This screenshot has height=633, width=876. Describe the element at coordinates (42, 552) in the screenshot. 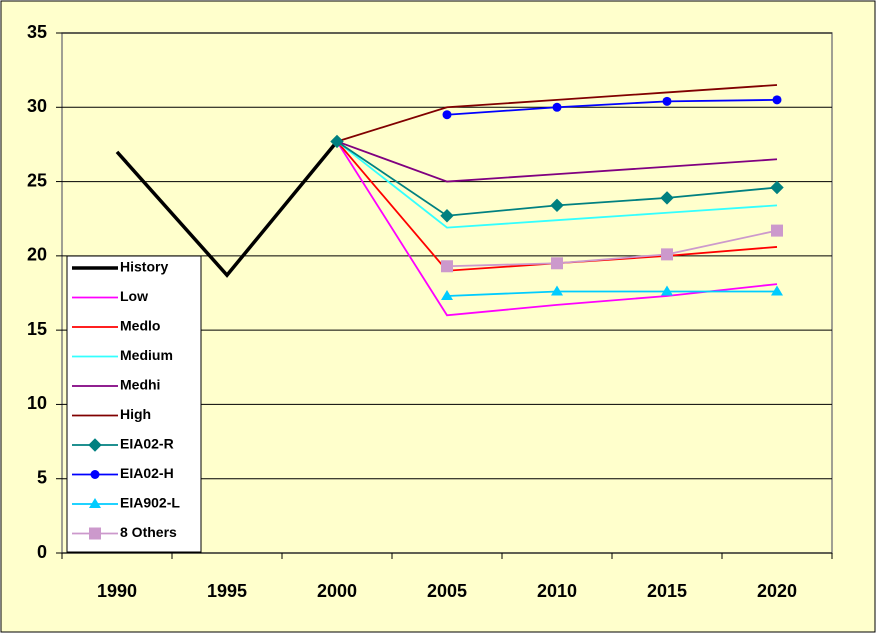

I see `y-tick-label: 0` at that location.